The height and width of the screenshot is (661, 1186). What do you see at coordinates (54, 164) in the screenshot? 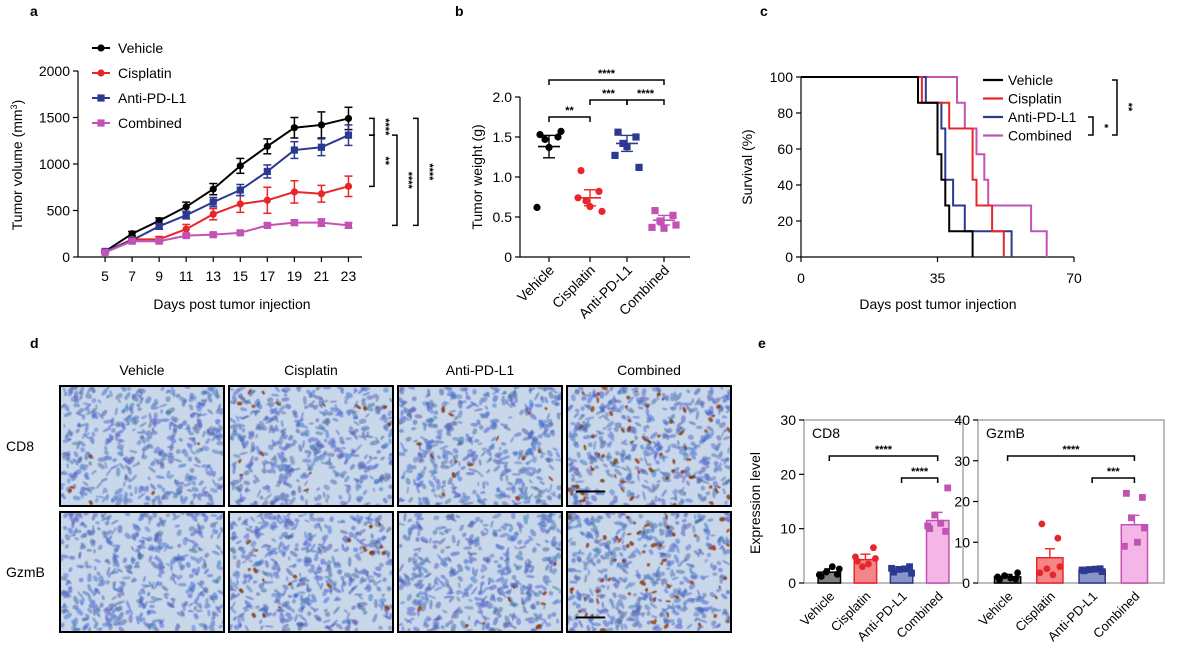
I see `y-tick-label: 1000` at bounding box center [54, 164].